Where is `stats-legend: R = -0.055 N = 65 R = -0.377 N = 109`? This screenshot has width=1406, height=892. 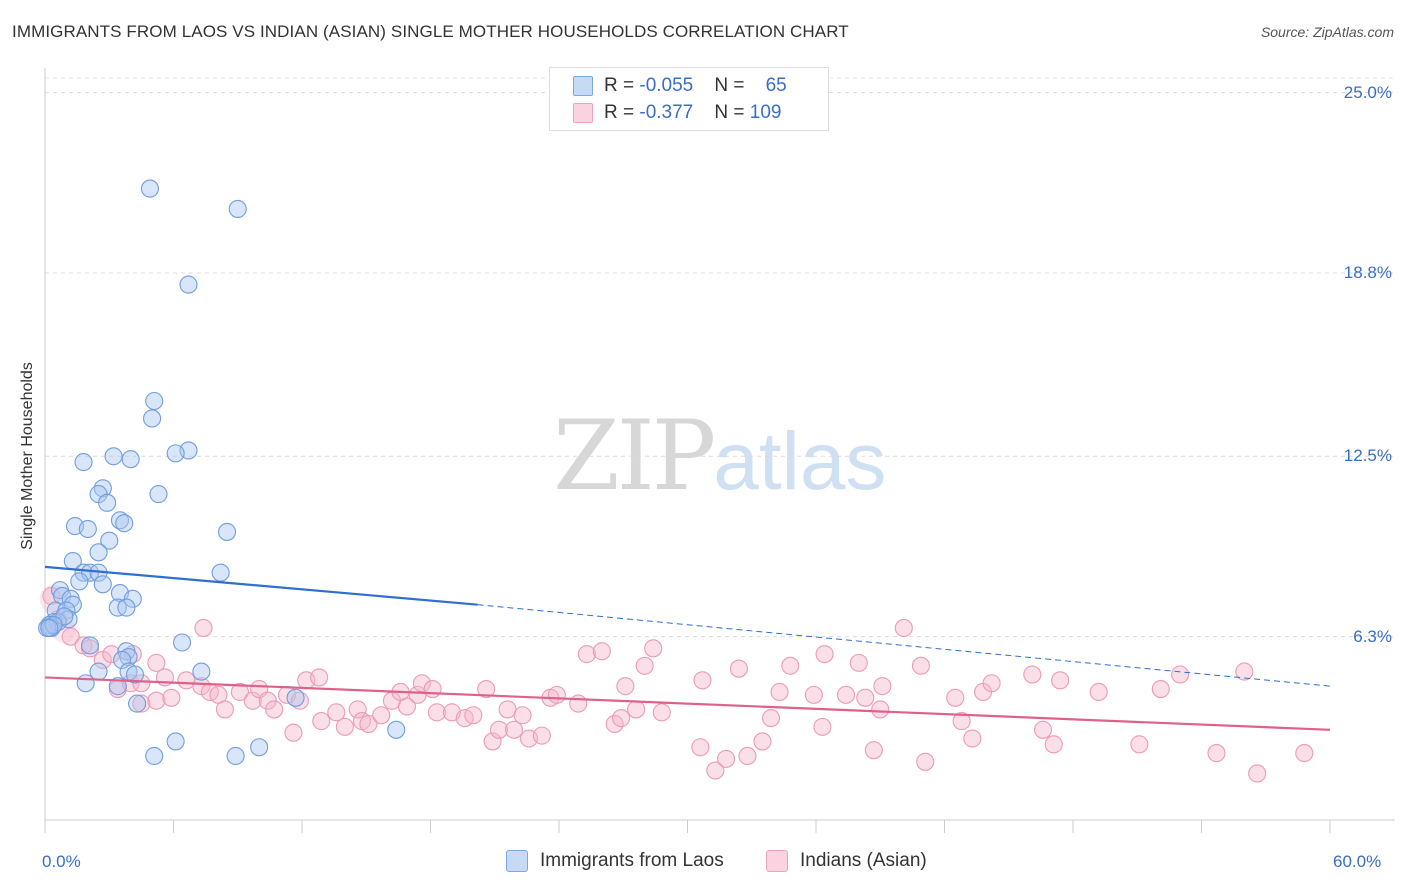
stats-legend: R = -0.055 N = 65 R = -0.377 N = 109 is located at coordinates (689, 99).